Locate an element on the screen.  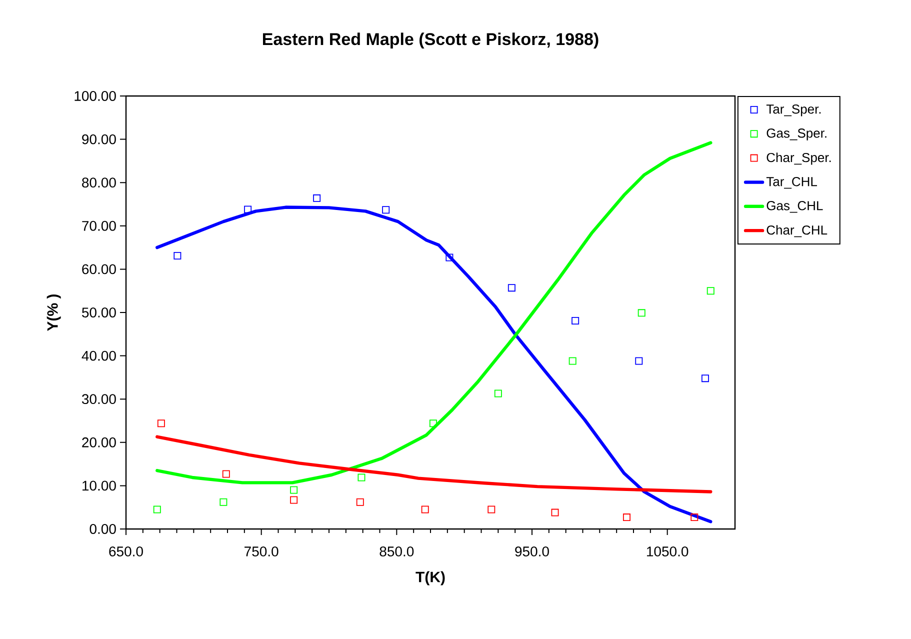
y-tick-label: 60.00 is located at coordinates (99, 269).